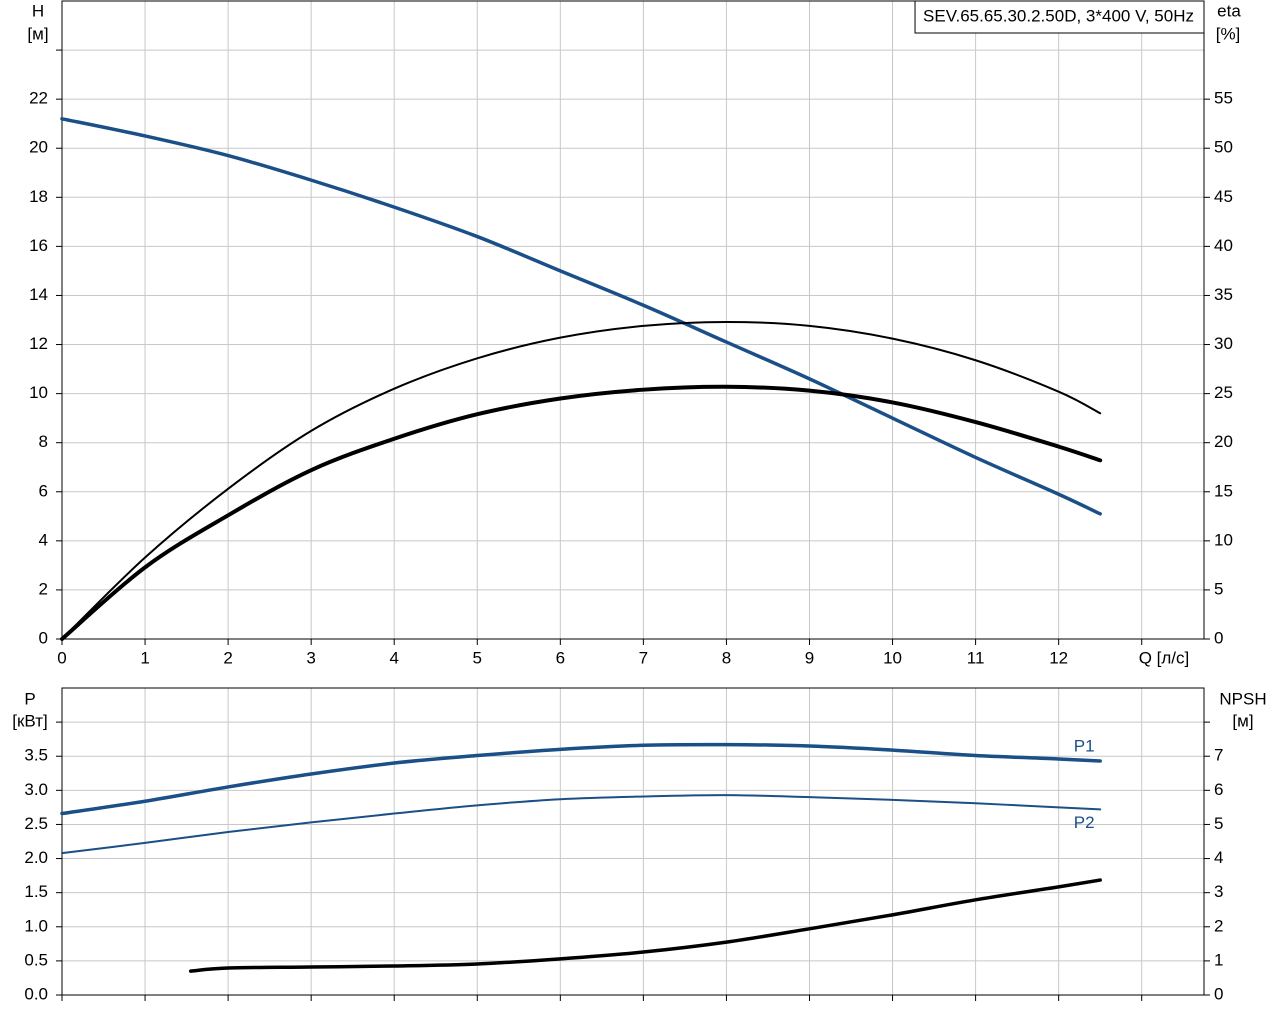 The height and width of the screenshot is (1024, 1280). I want to click on y-tick-label: 2, so click(43, 588).